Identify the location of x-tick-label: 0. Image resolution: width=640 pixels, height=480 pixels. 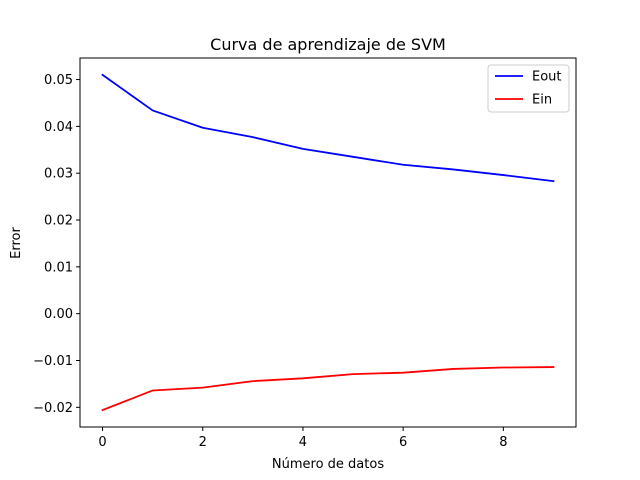
(102, 442).